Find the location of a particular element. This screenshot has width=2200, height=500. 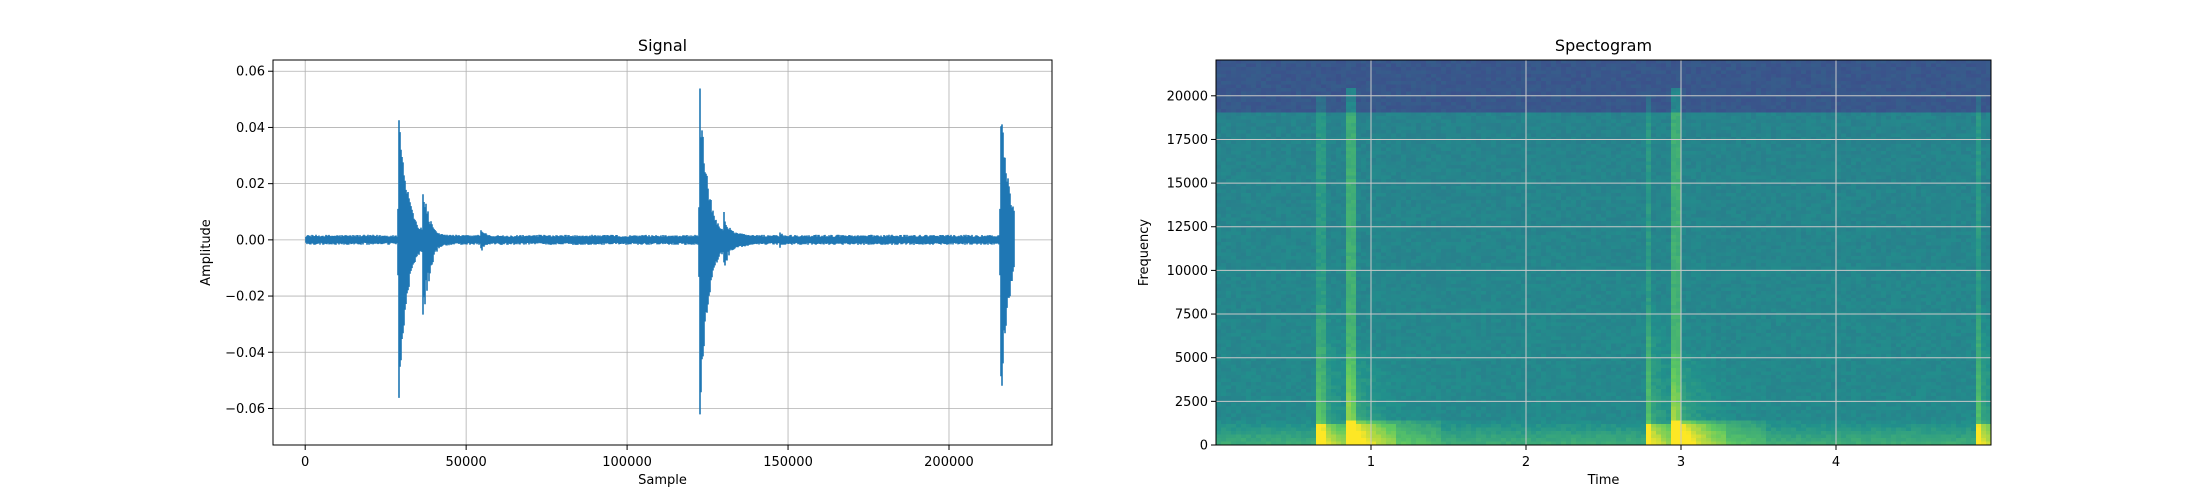

spectrogram-x-tick-label: 4 is located at coordinates (1836, 462).